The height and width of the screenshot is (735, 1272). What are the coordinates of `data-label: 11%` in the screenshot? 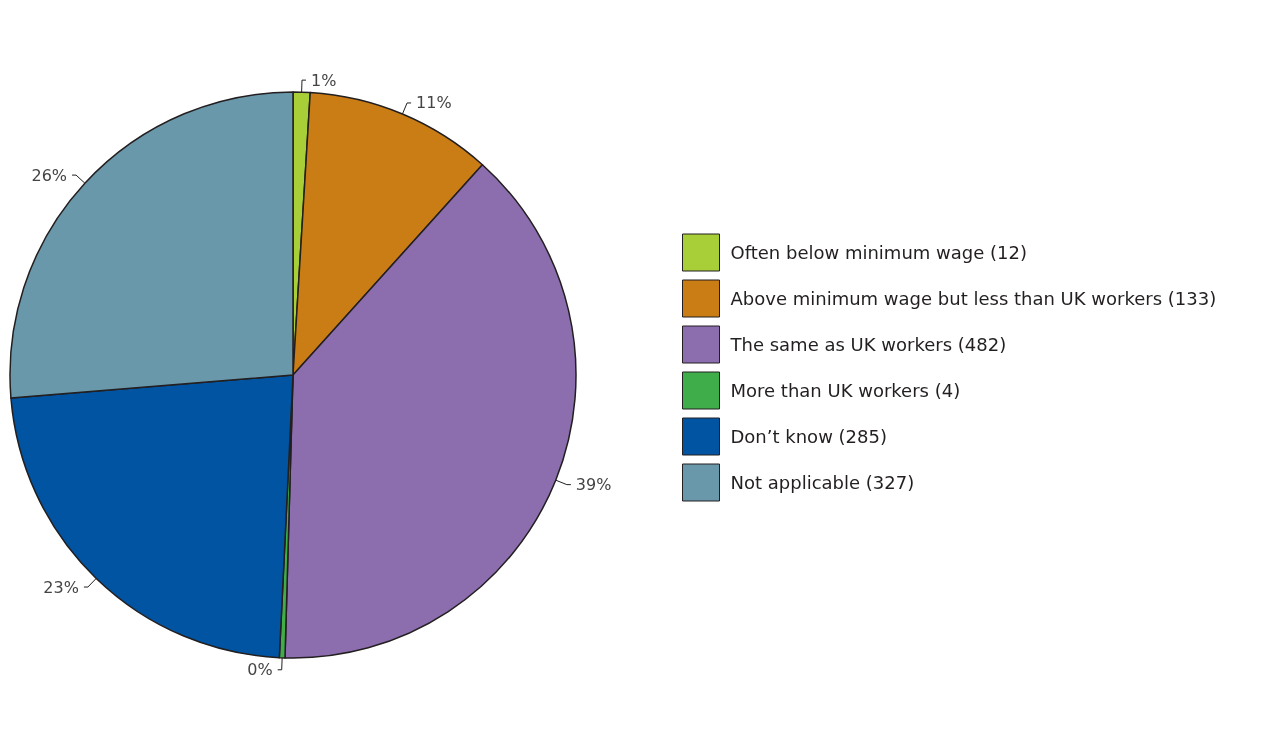 It's located at (434, 103).